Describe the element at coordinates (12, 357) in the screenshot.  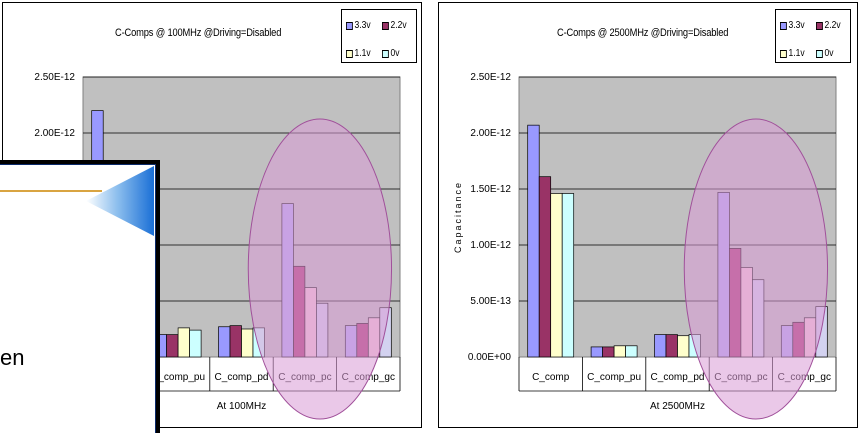
I see `overlay-text-fragment: en` at that location.